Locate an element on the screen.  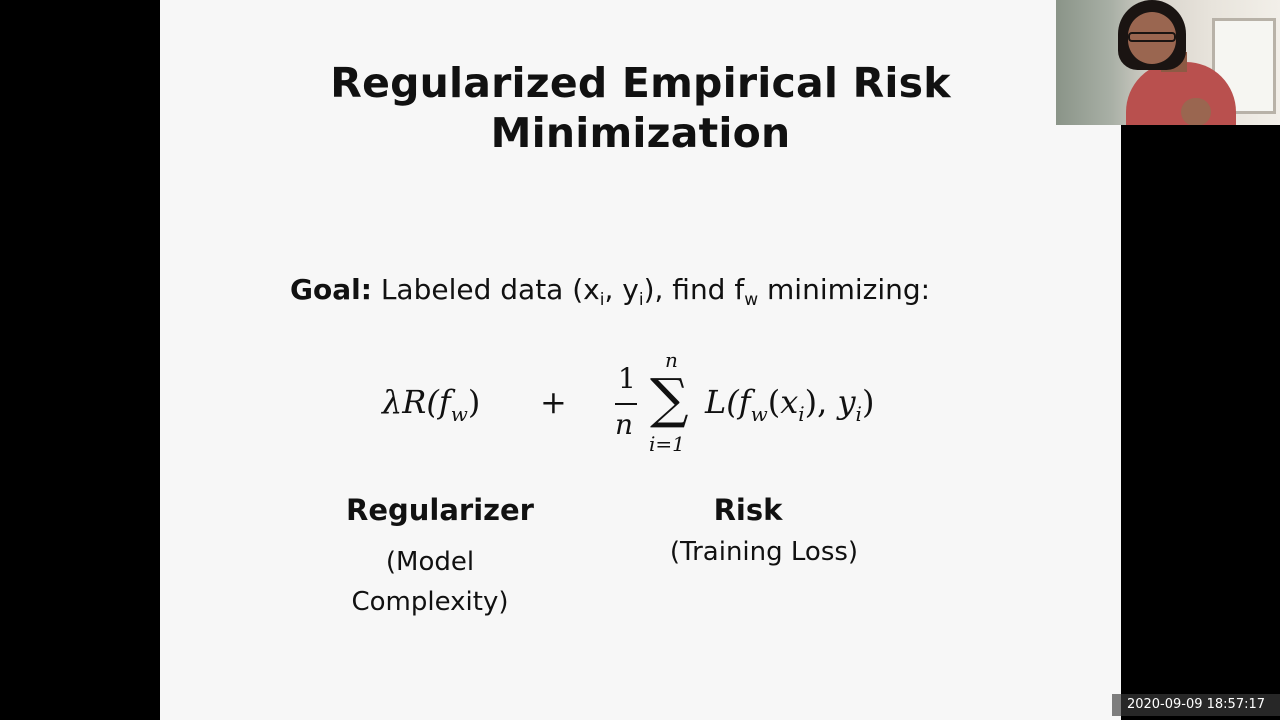
webcam-video-thumbnail is located at coordinates (1168, 62).